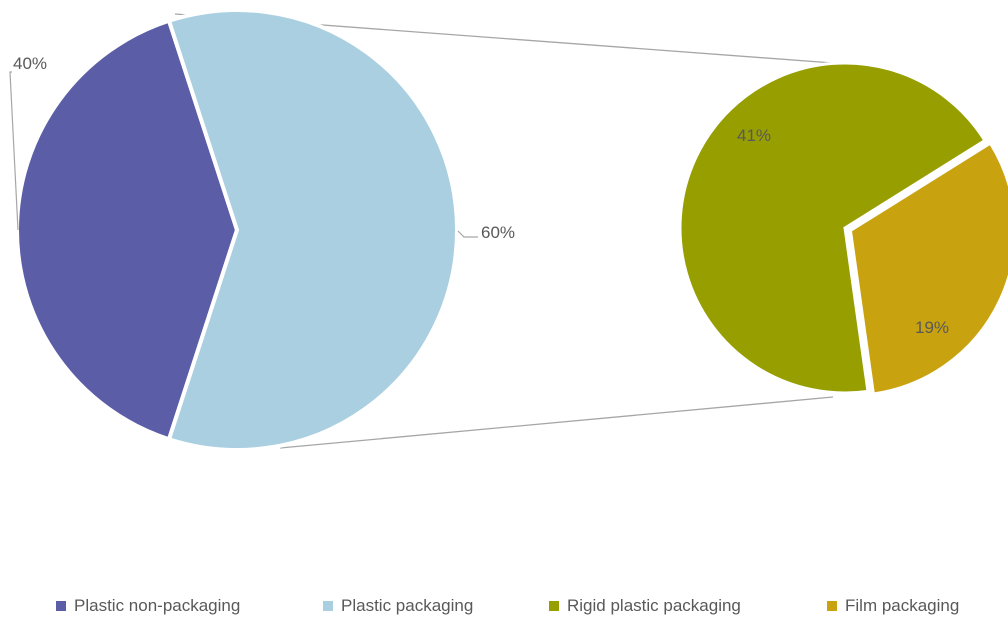 Image resolution: width=1008 pixels, height=620 pixels. What do you see at coordinates (498, 232) in the screenshot?
I see `data-label-plastic-packaging: 60%` at bounding box center [498, 232].